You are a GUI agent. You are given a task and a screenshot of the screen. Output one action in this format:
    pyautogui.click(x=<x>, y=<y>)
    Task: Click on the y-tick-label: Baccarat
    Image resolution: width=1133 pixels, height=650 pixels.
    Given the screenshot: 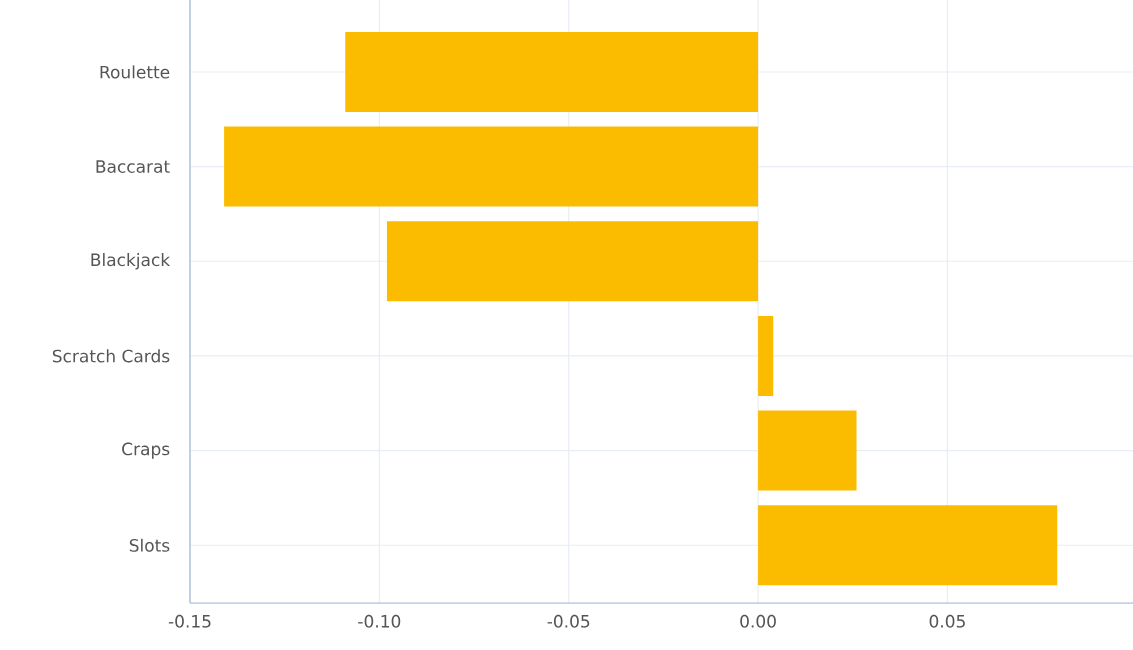 What is the action you would take?
    pyautogui.click(x=133, y=166)
    